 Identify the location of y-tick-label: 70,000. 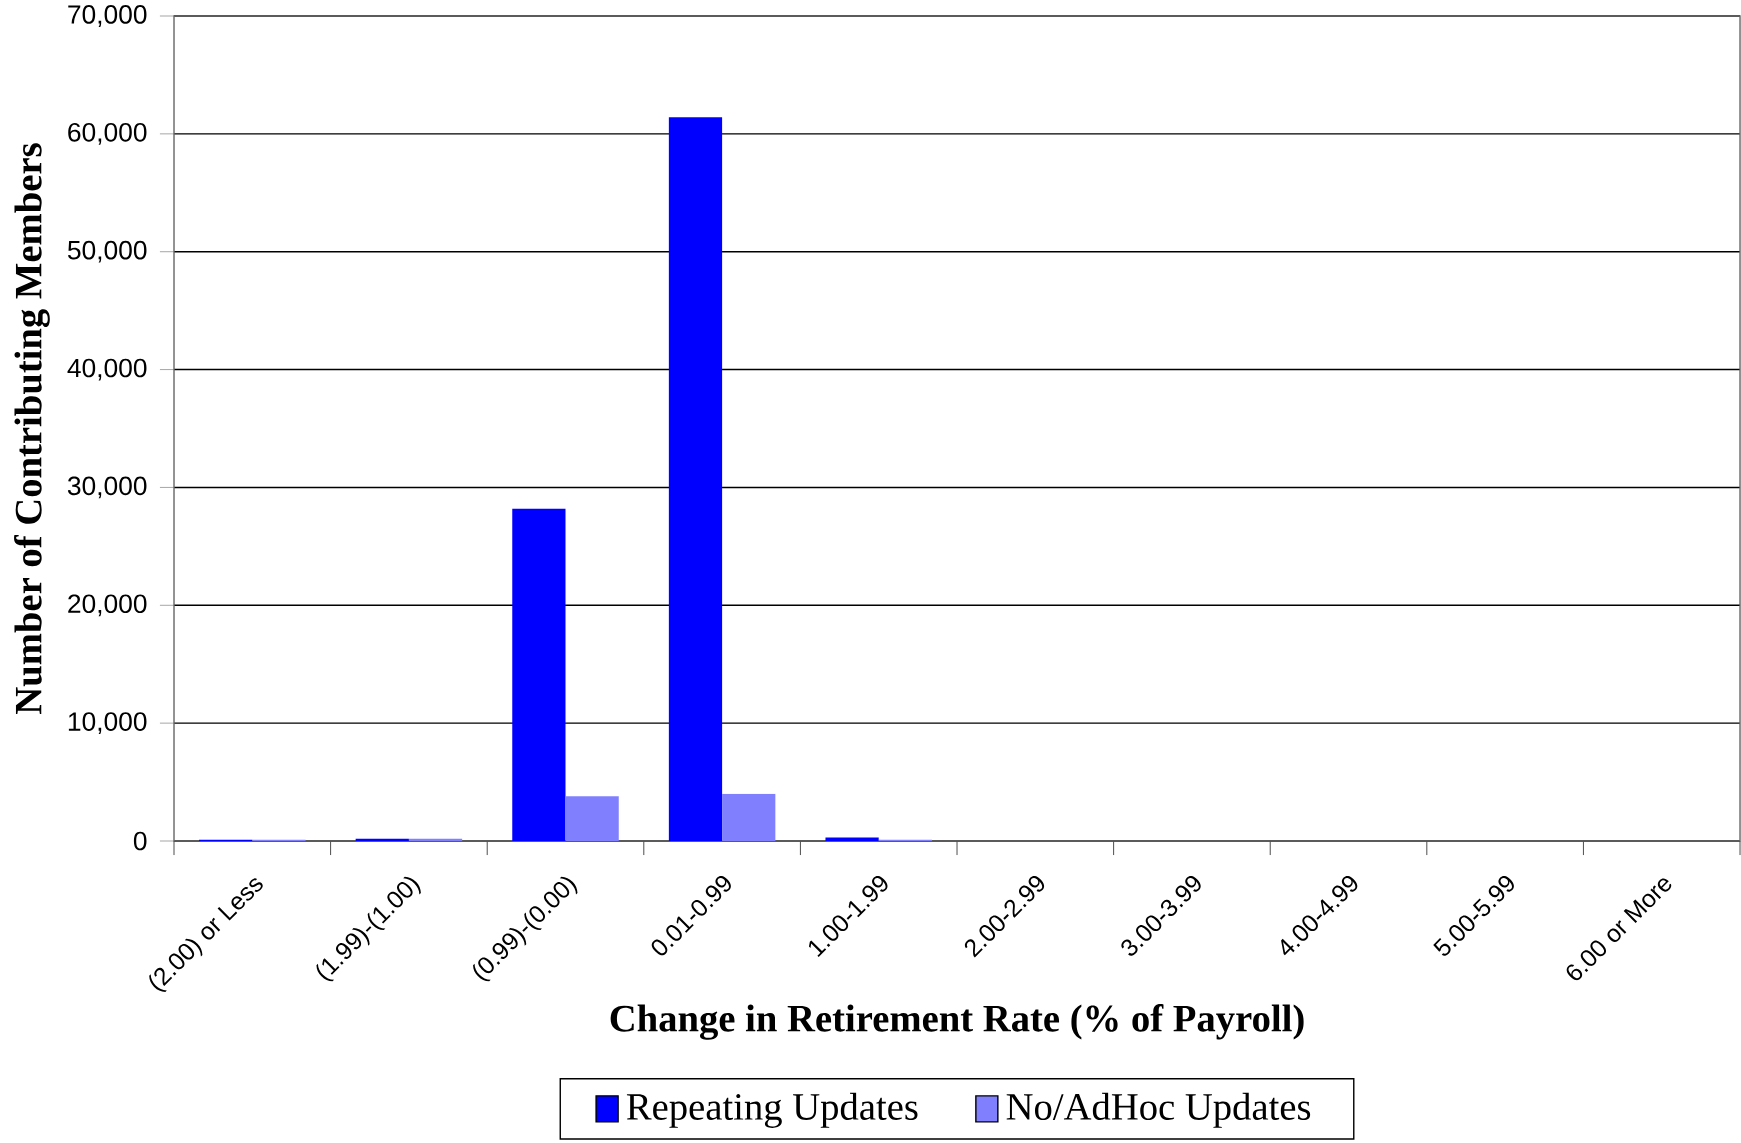
(107, 16).